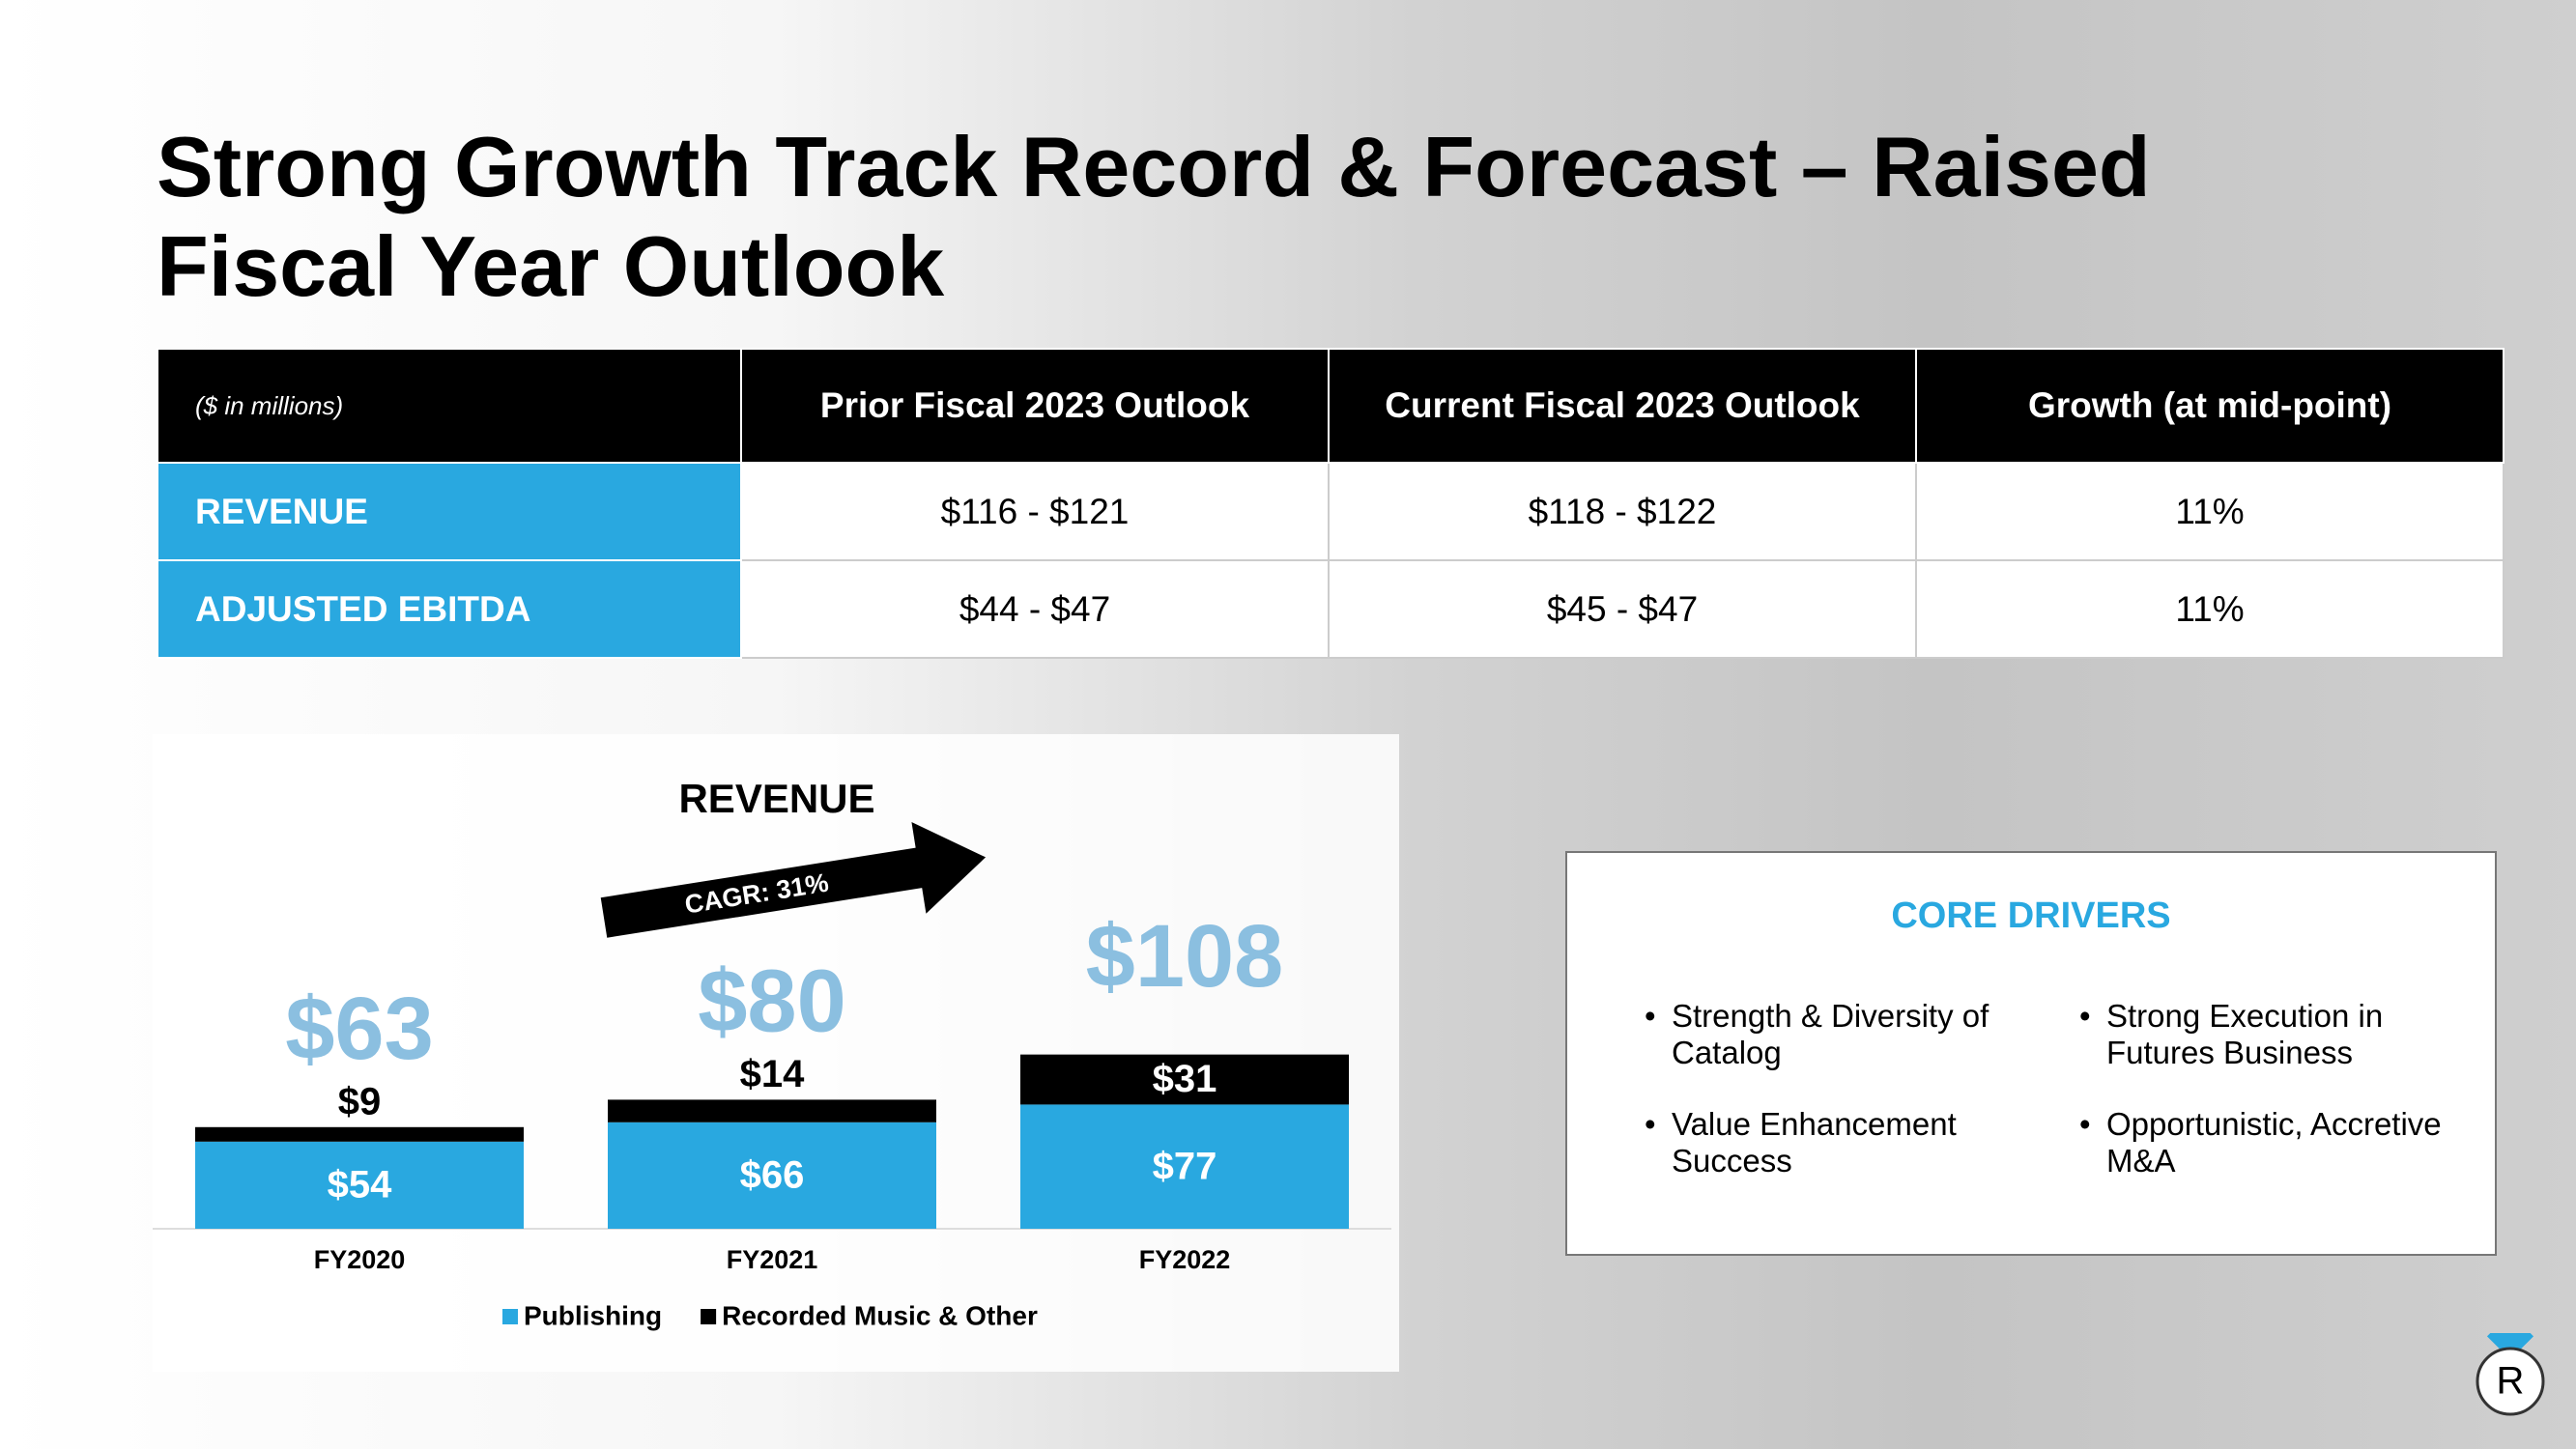  I want to click on row-label: ADJUSTED EBITDA, so click(450, 609).